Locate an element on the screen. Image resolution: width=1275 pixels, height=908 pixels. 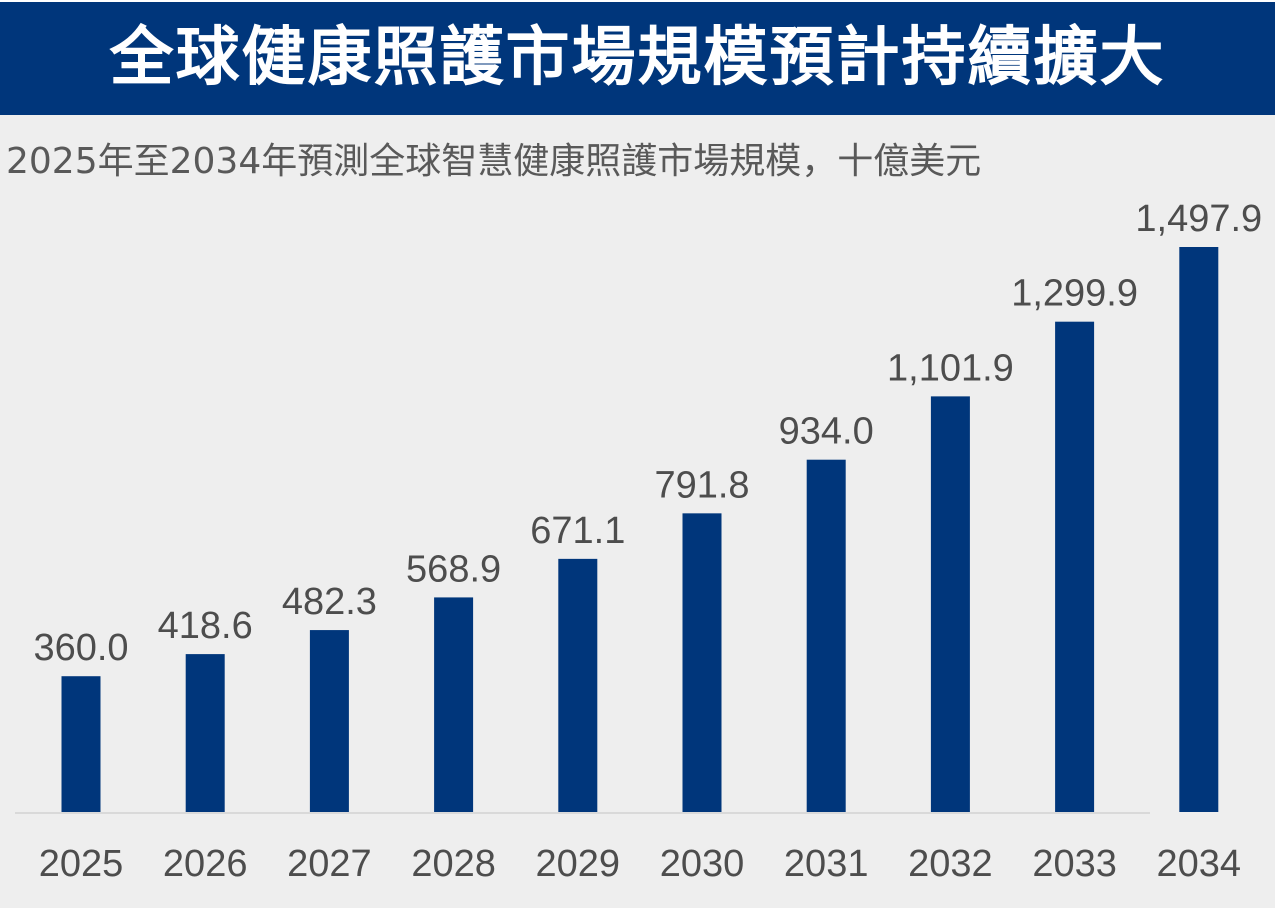
x-tick-2033: 2033 is located at coordinates (1074, 864).